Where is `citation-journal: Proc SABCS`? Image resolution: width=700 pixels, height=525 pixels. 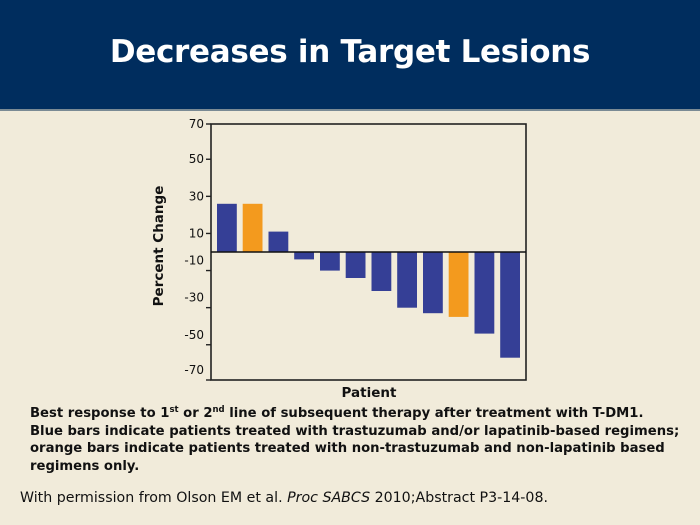
citation-journal: Proc SABCS is located at coordinates (329, 498).